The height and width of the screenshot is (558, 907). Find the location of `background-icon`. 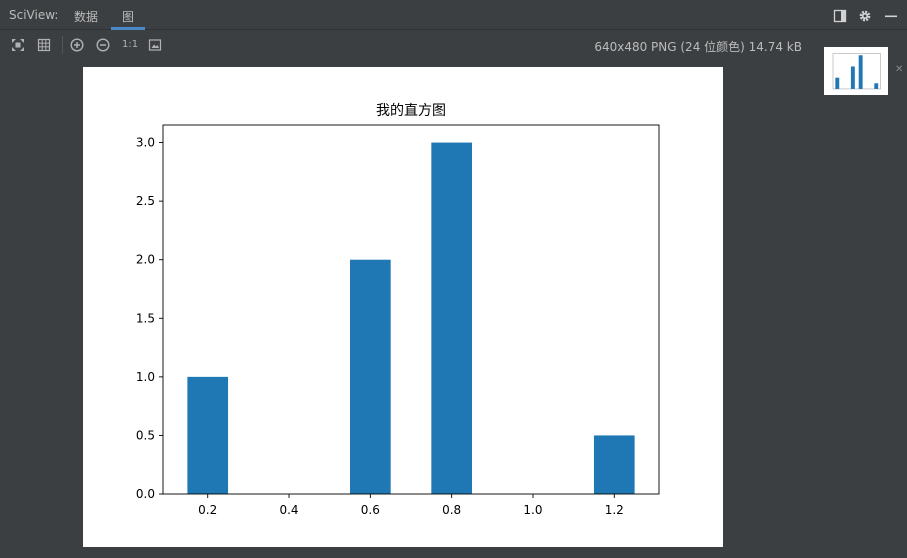

background-icon is located at coordinates (155, 45).